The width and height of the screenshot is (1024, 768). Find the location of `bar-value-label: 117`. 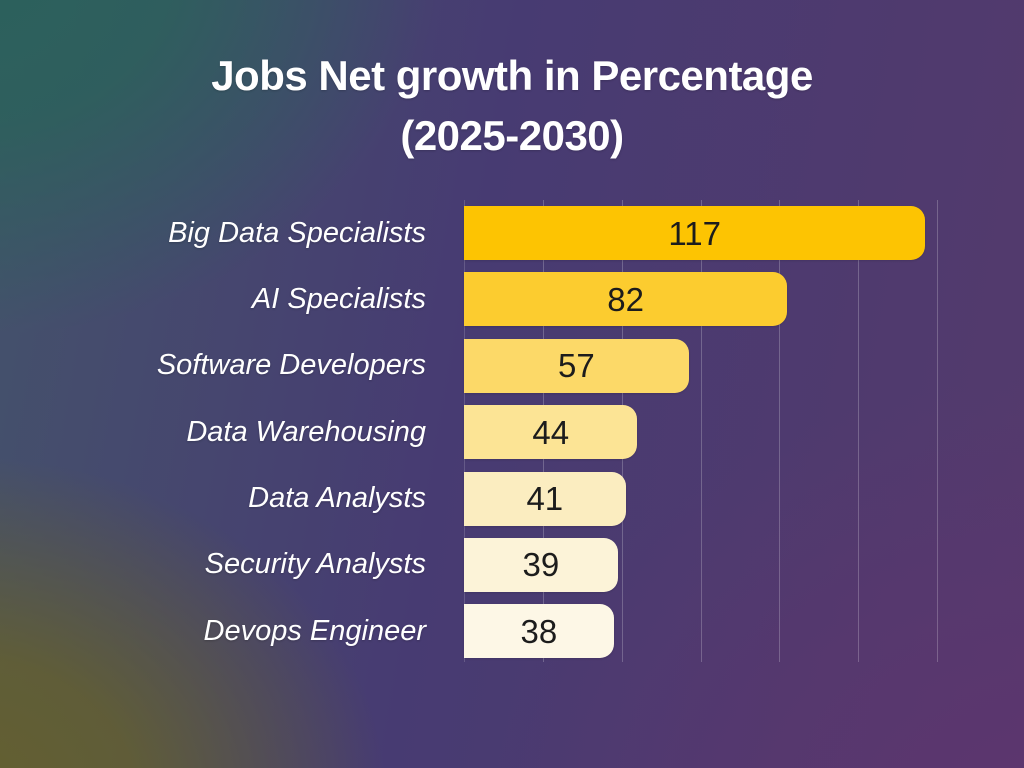

bar-value-label: 117 is located at coordinates (694, 233).